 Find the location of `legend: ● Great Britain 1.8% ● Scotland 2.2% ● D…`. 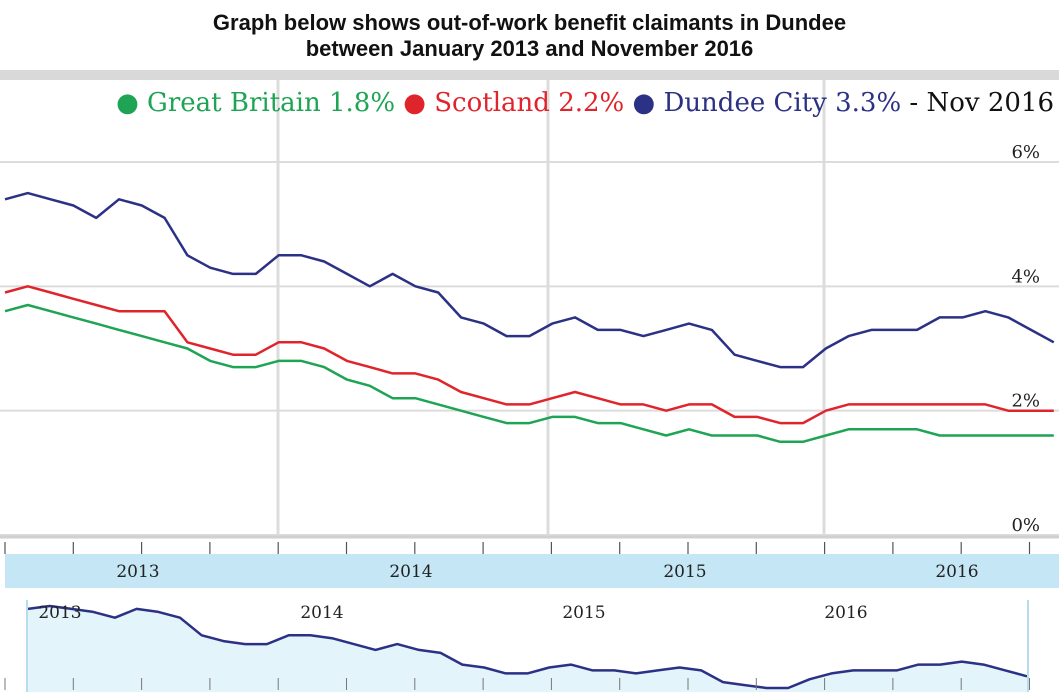

legend: ● Great Britain 1.8% ● Scotland 2.2% ● D… is located at coordinates (585, 103).